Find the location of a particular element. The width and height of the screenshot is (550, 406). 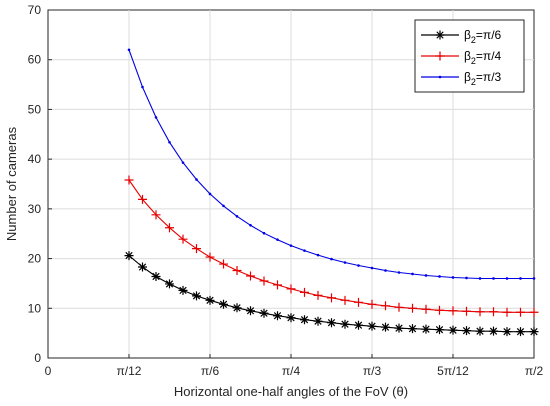

y-tick-label: 20 is located at coordinates (35, 259).